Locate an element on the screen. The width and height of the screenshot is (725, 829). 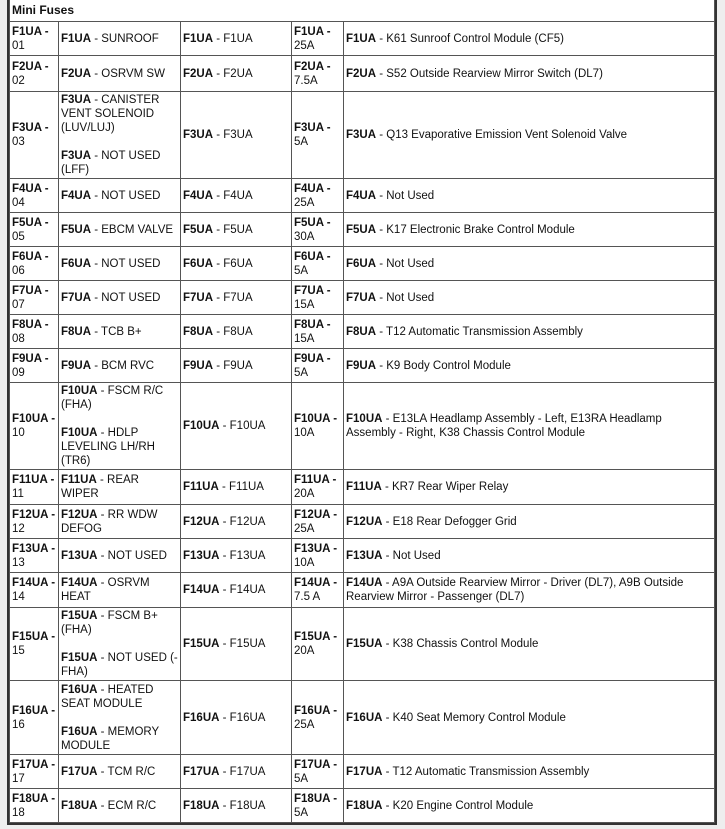
fuse-id-cell: F3UA - 03 is located at coordinates (34, 135).